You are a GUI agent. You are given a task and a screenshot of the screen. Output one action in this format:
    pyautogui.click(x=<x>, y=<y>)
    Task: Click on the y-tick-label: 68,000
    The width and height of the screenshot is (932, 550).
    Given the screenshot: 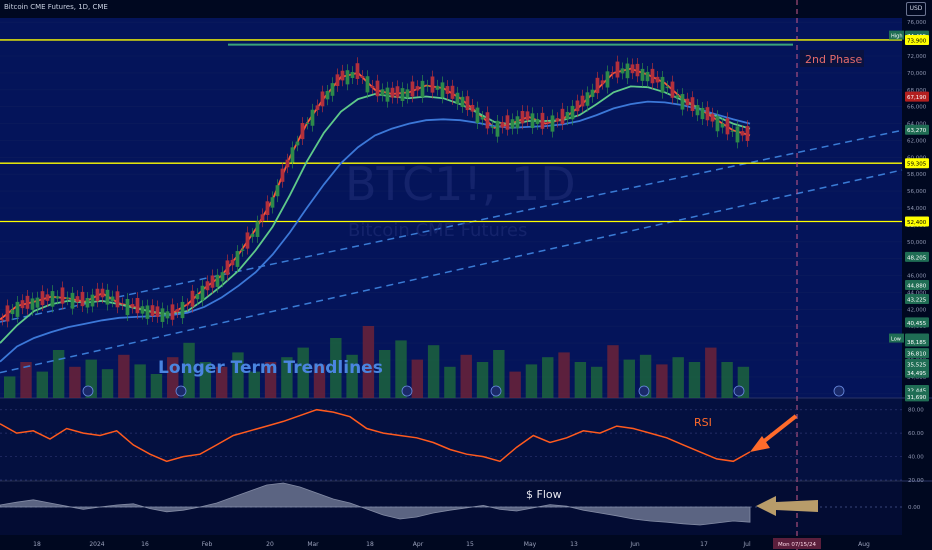 What is the action you would take?
    pyautogui.click(x=917, y=91)
    